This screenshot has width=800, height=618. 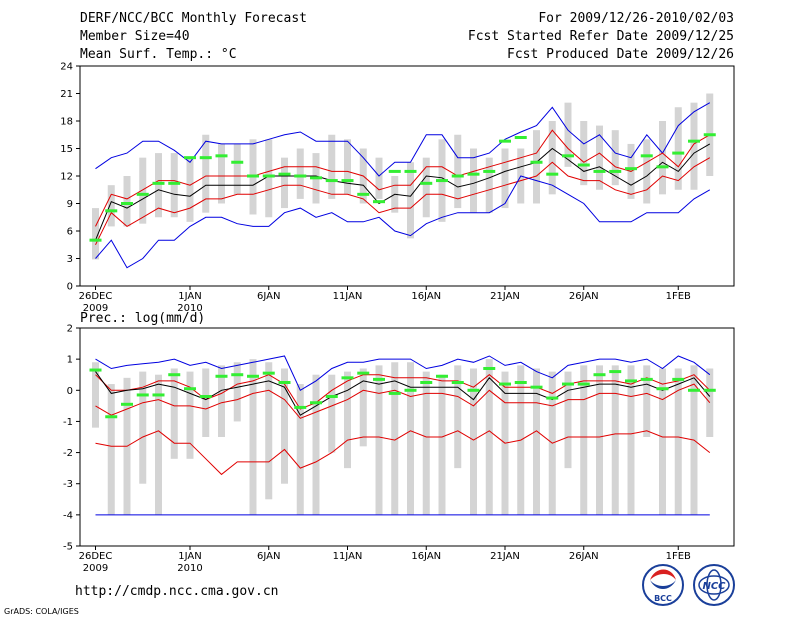 I want to click on y-tick-label: -4, so click(x=68, y=515).